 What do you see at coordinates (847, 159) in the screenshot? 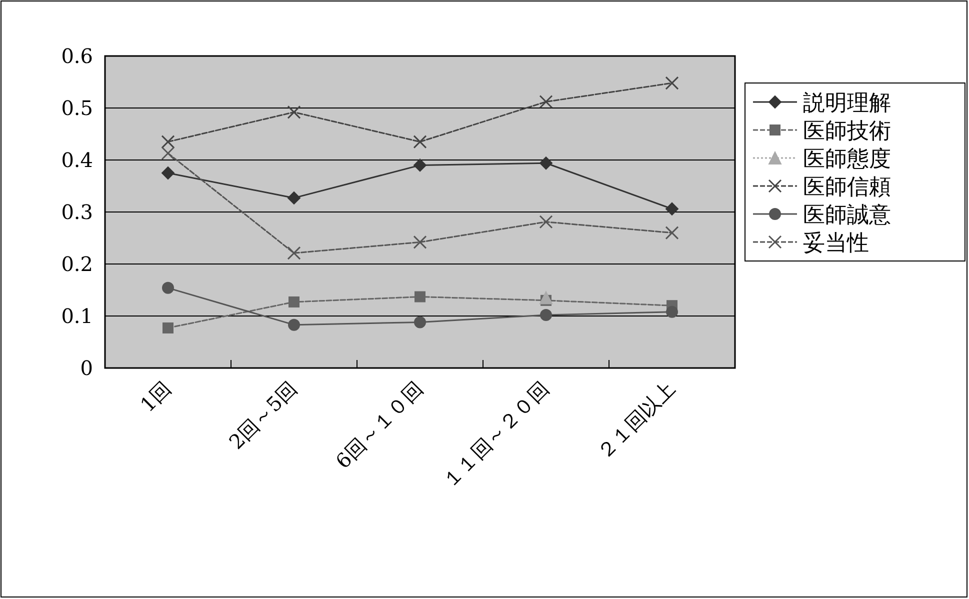
I see `legend-label: 医師態度` at bounding box center [847, 159].